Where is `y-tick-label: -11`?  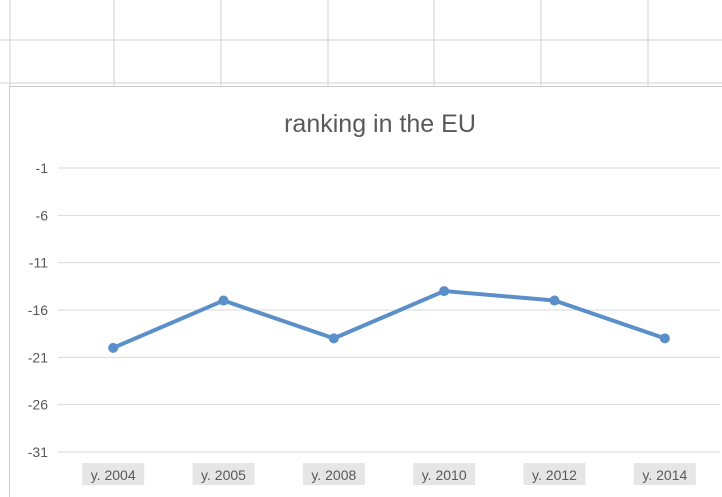 y-tick-label: -11 is located at coordinates (38, 263).